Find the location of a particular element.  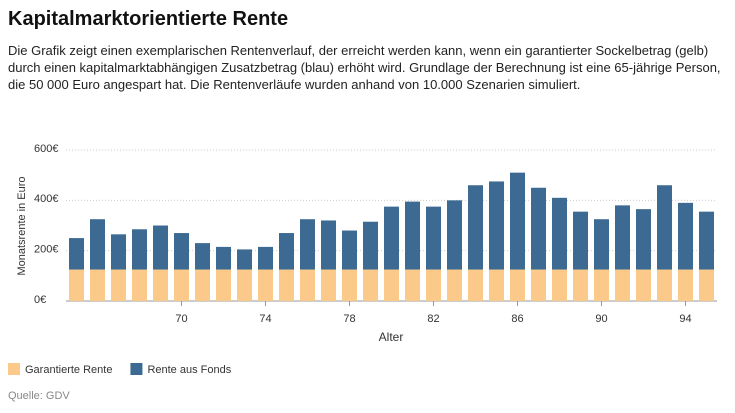

legend-label: Rente aus Fonds is located at coordinates (189, 370).